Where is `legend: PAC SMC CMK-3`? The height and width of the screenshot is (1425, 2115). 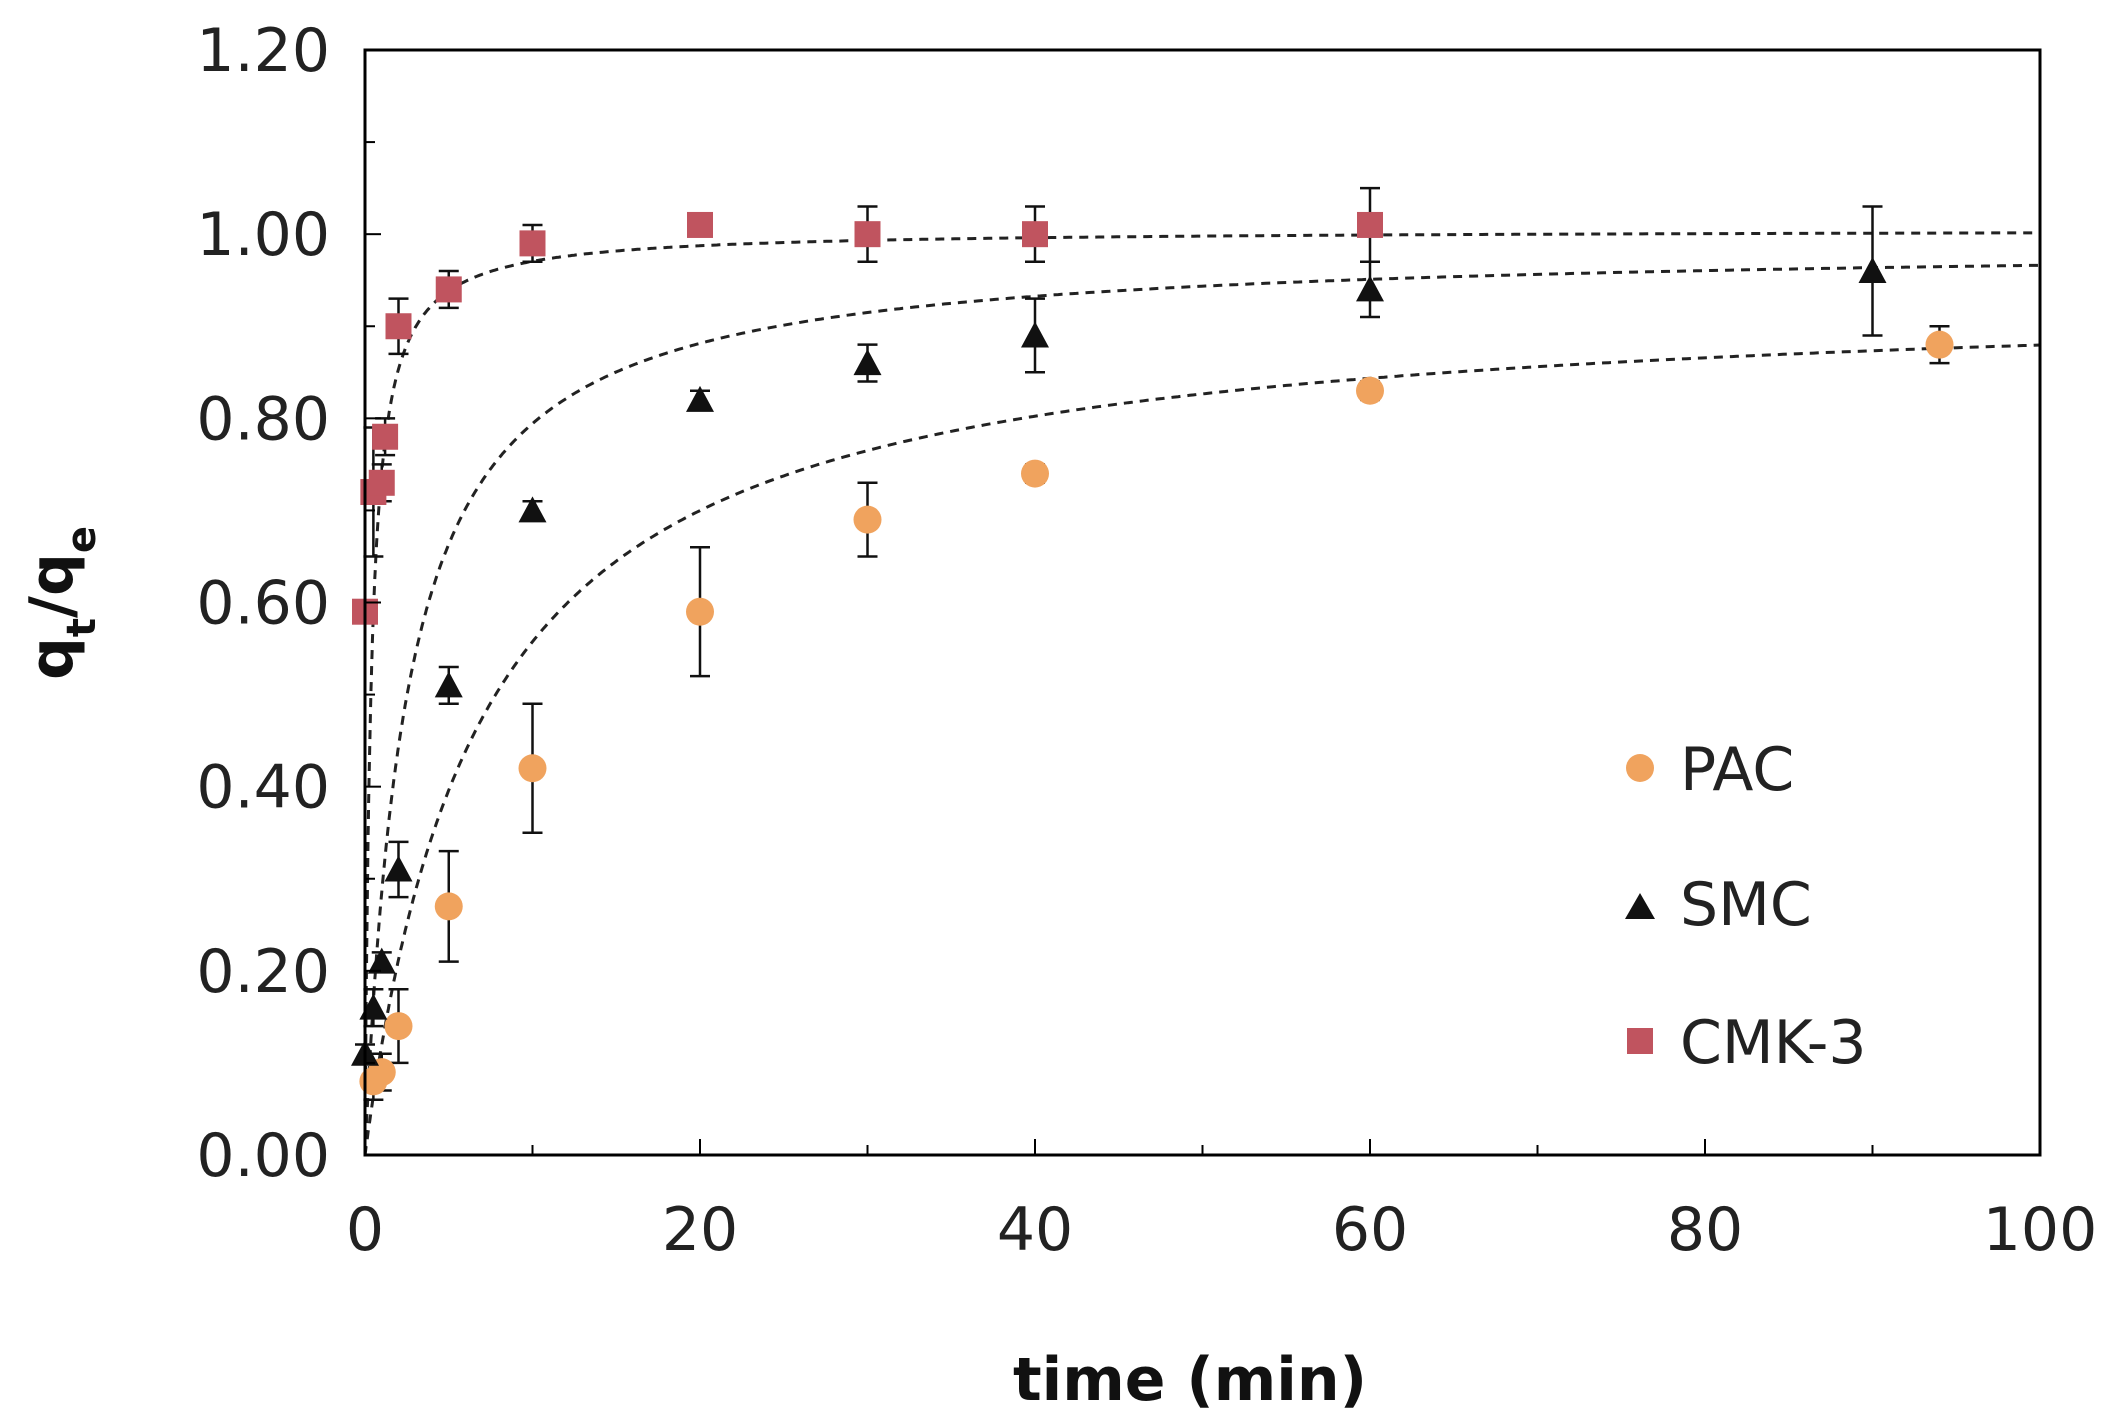 legend: PAC SMC CMK-3 is located at coordinates (1746, 906).